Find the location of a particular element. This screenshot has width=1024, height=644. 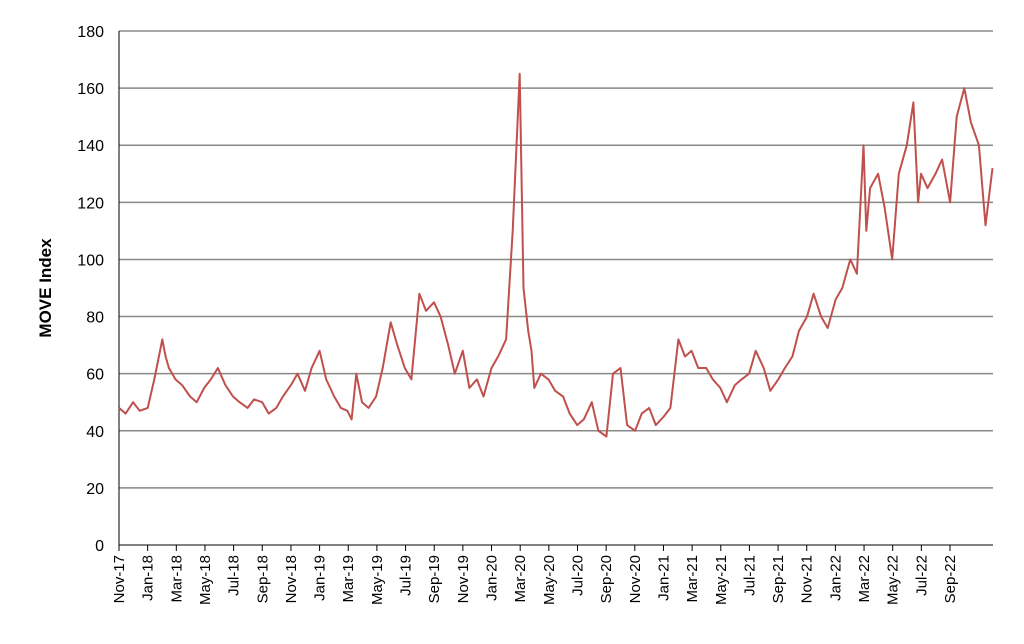

x-tick-label: Jul-19 is located at coordinates (406, 575).